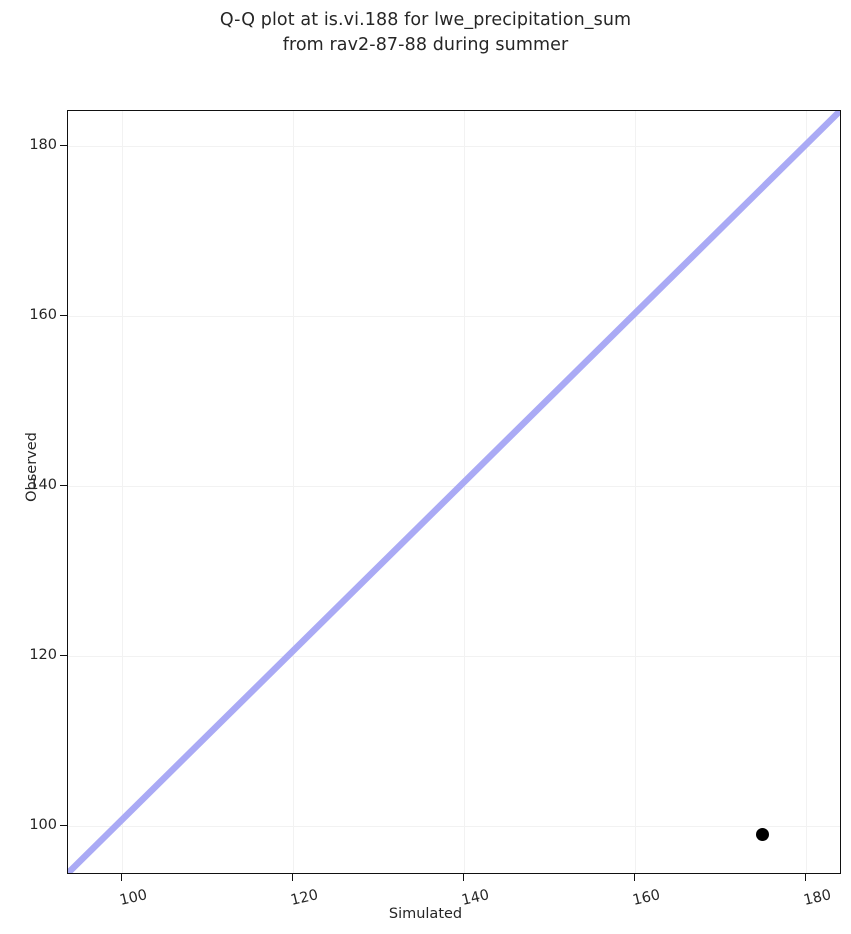 Image resolution: width=851 pixels, height=934 pixels. Describe the element at coordinates (43, 315) in the screenshot. I see `ytick-label-160: 160` at that location.